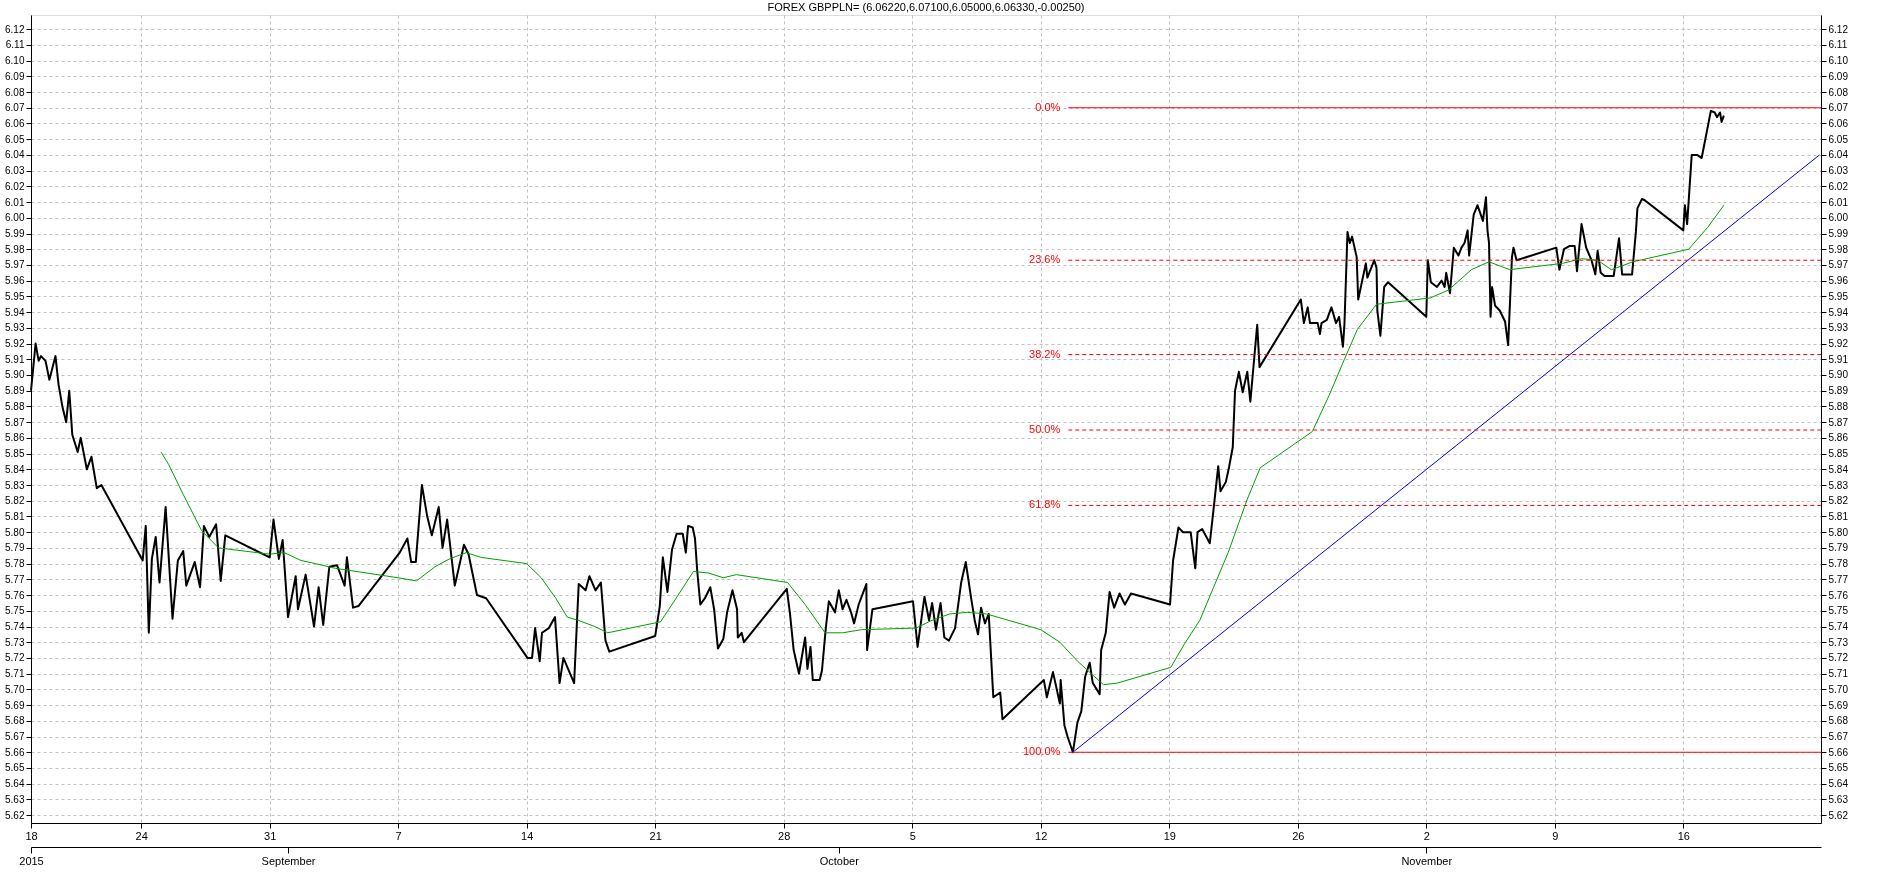  Describe the element at coordinates (15, 501) in the screenshot. I see `y-tick-label: 5.82` at that location.